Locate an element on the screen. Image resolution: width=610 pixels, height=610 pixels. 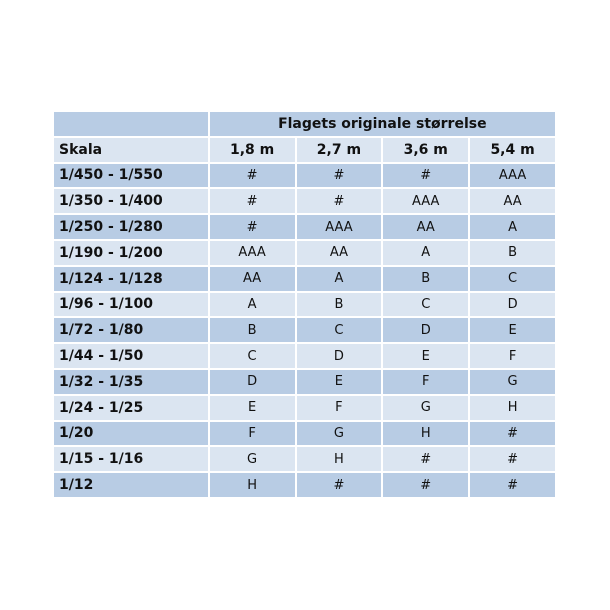
table-row: 1/124 - 1/128 AA A B C is located at coordinates (304, 278).